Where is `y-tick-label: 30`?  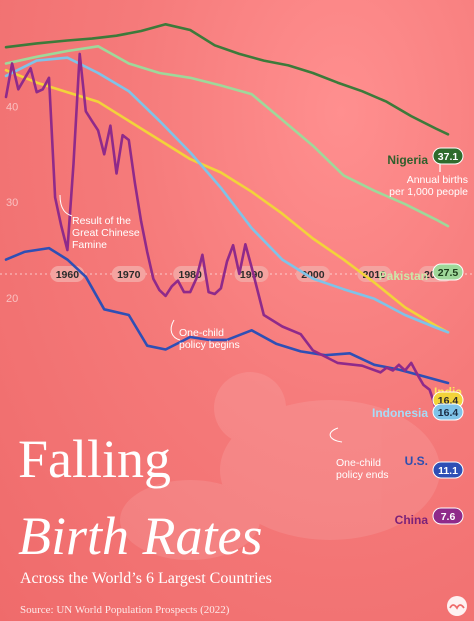
y-tick-label: 30 is located at coordinates (12, 203).